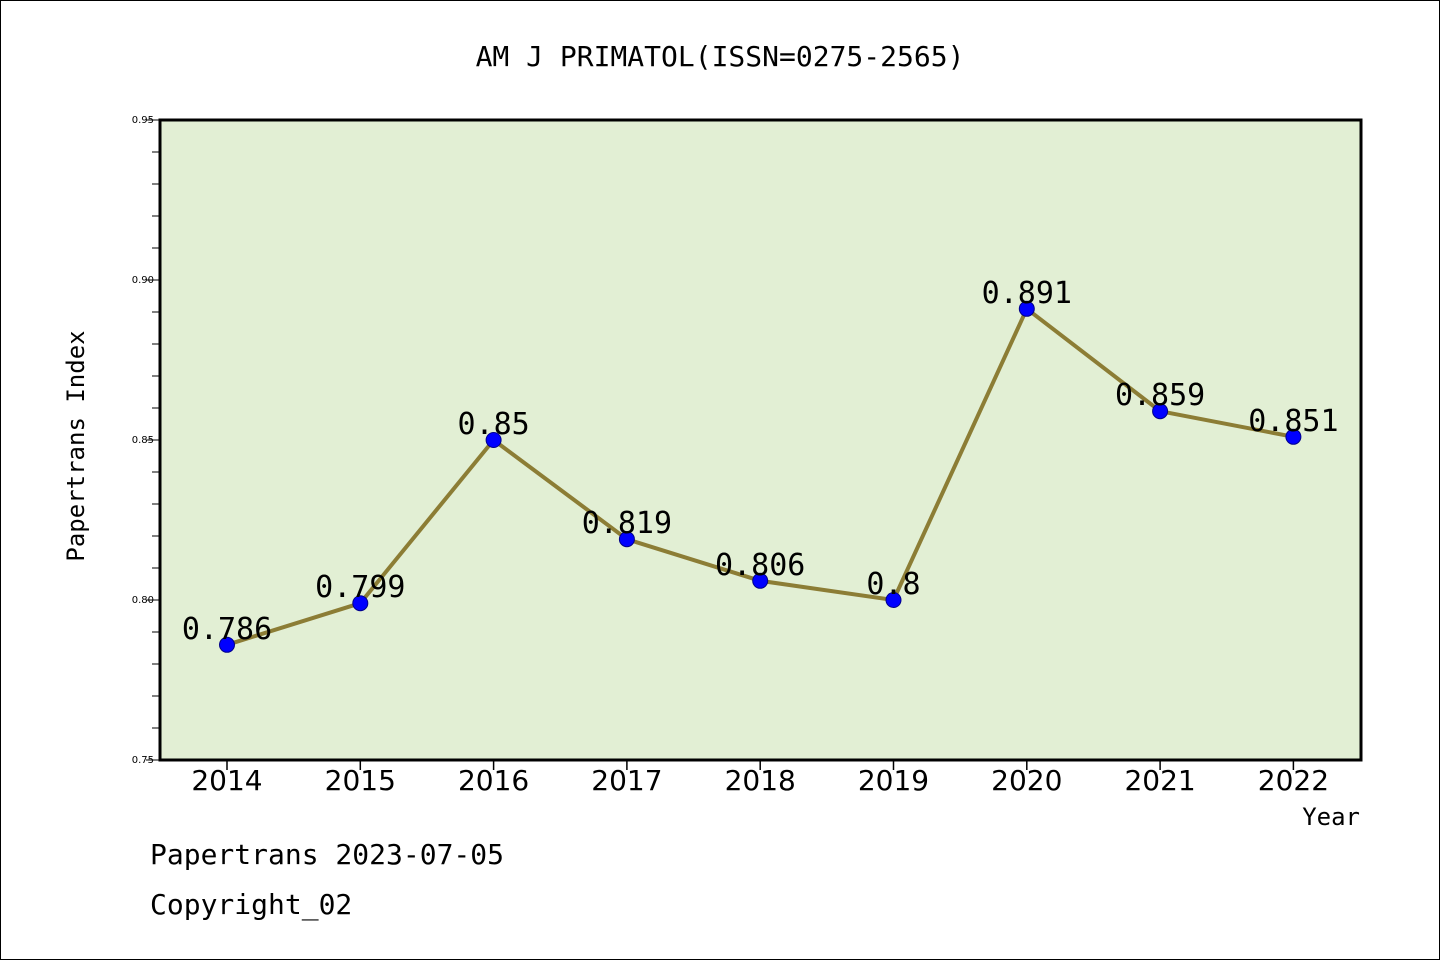 The width and height of the screenshot is (1440, 960). I want to click on y-tick-label: 0.85, so click(143, 440).